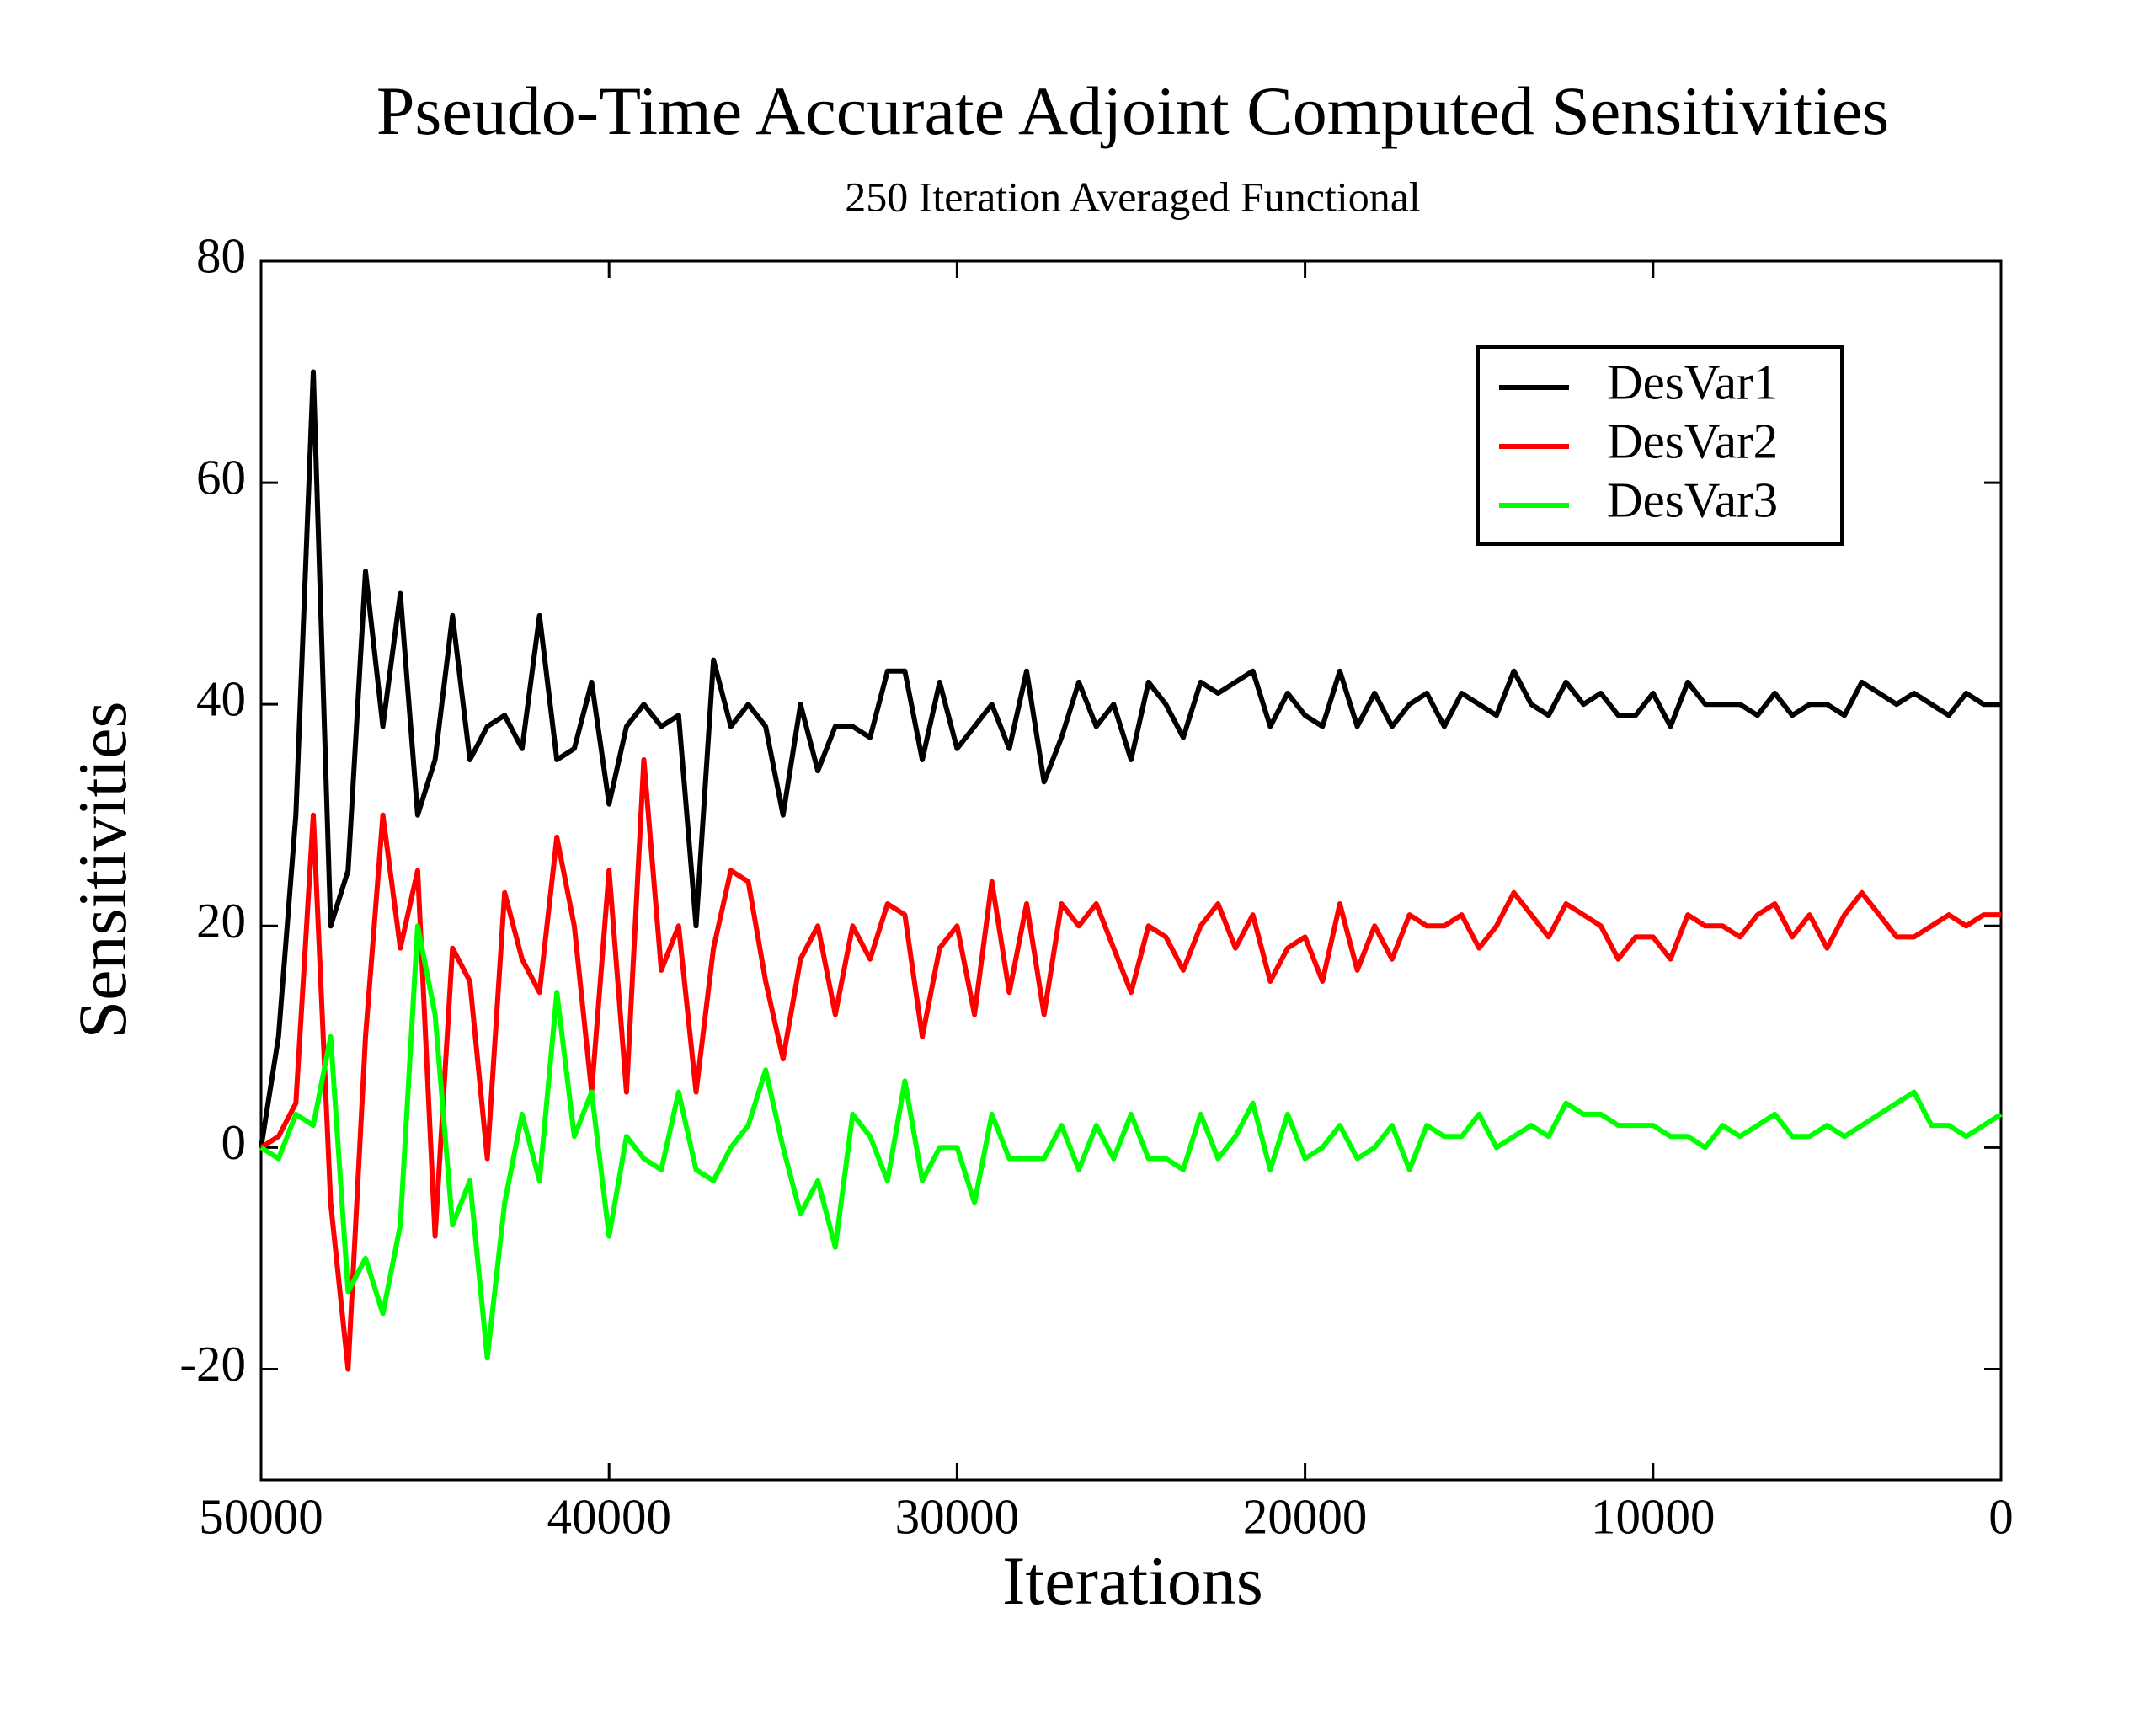  What do you see at coordinates (221, 920) in the screenshot?
I see `y-tick-label: 20` at bounding box center [221, 920].